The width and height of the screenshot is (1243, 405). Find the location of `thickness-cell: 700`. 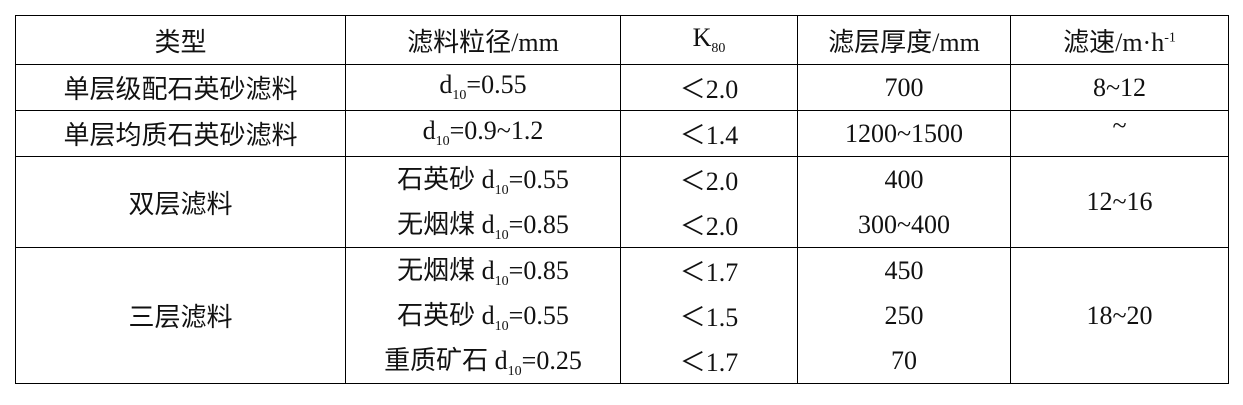

thickness-cell: 700 is located at coordinates (904, 87).